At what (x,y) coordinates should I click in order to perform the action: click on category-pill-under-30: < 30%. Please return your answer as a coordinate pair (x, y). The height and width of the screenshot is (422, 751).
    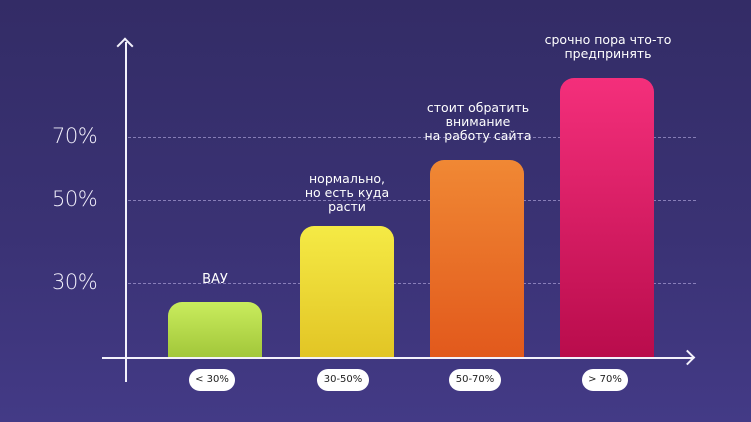
    Looking at the image, I should click on (212, 380).